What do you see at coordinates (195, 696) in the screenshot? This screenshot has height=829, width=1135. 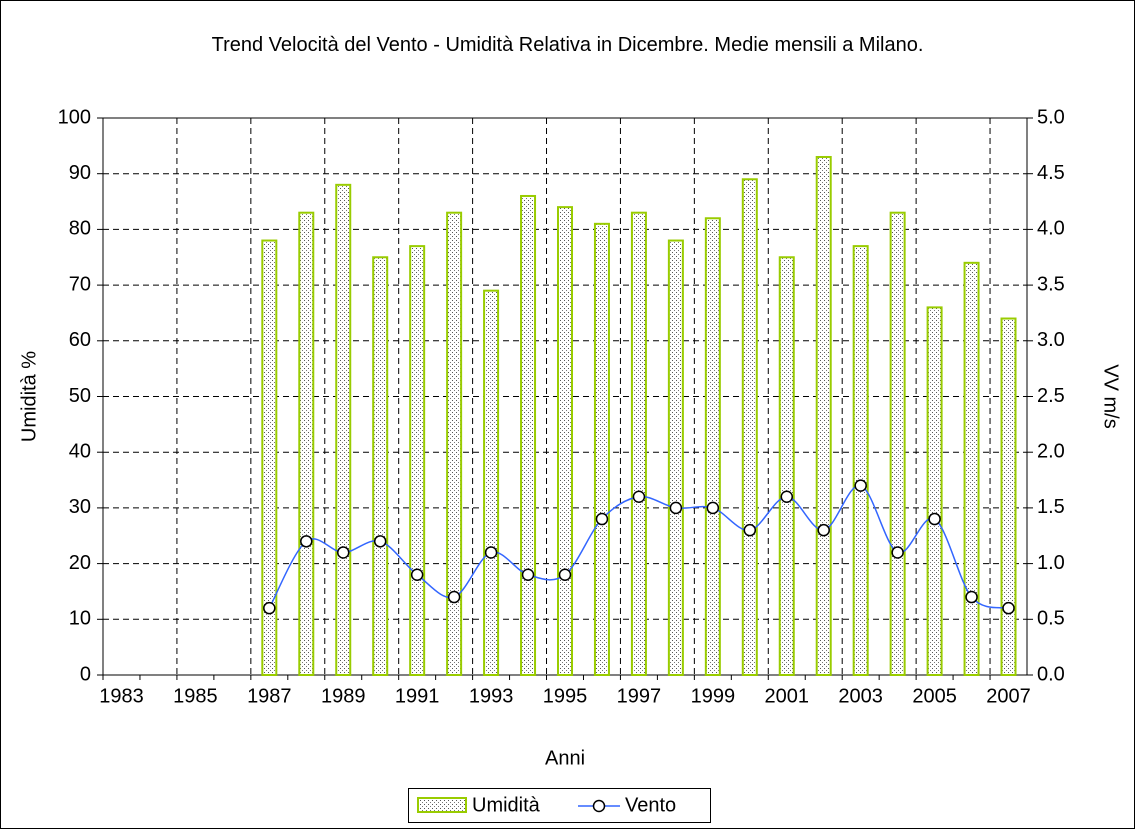 I see `x-tick-label: 1985` at bounding box center [195, 696].